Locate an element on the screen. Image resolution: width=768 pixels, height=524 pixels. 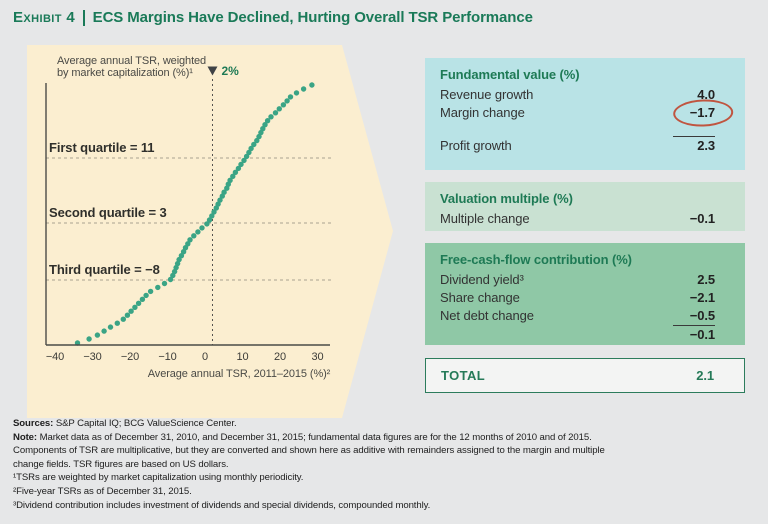
row-label: Margin change is located at coordinates (482, 112).